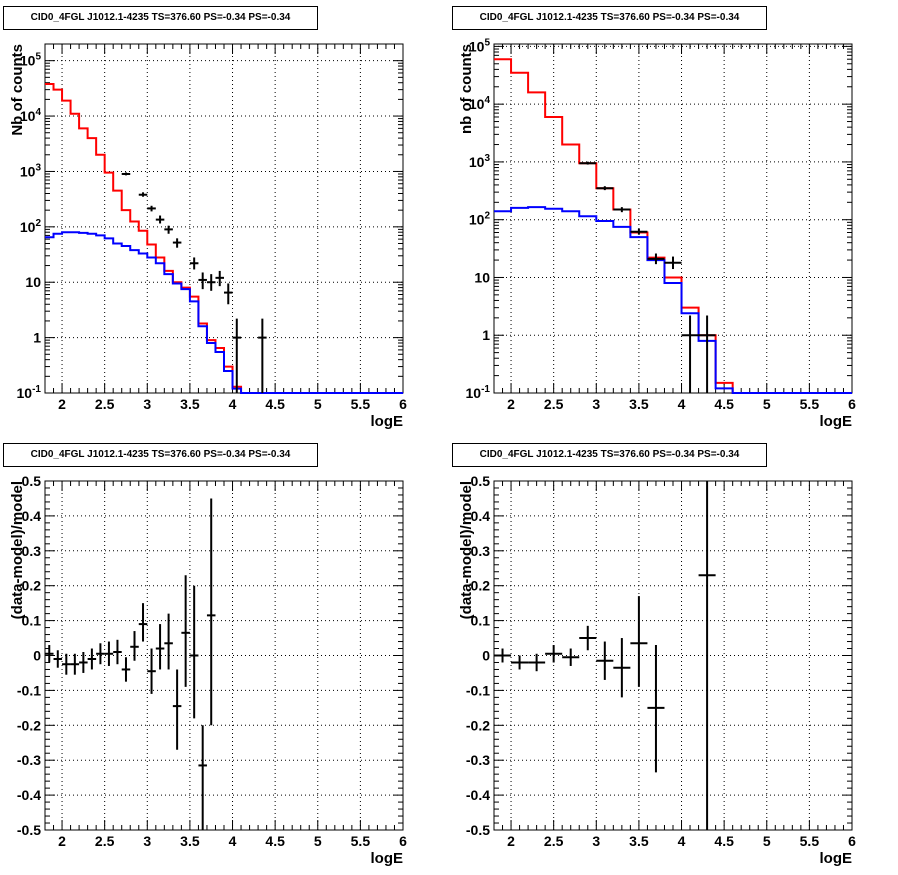 The height and width of the screenshot is (875, 898). What do you see at coordinates (486, 335) in the screenshot?
I see `y-tick-label: 1` at bounding box center [486, 335].